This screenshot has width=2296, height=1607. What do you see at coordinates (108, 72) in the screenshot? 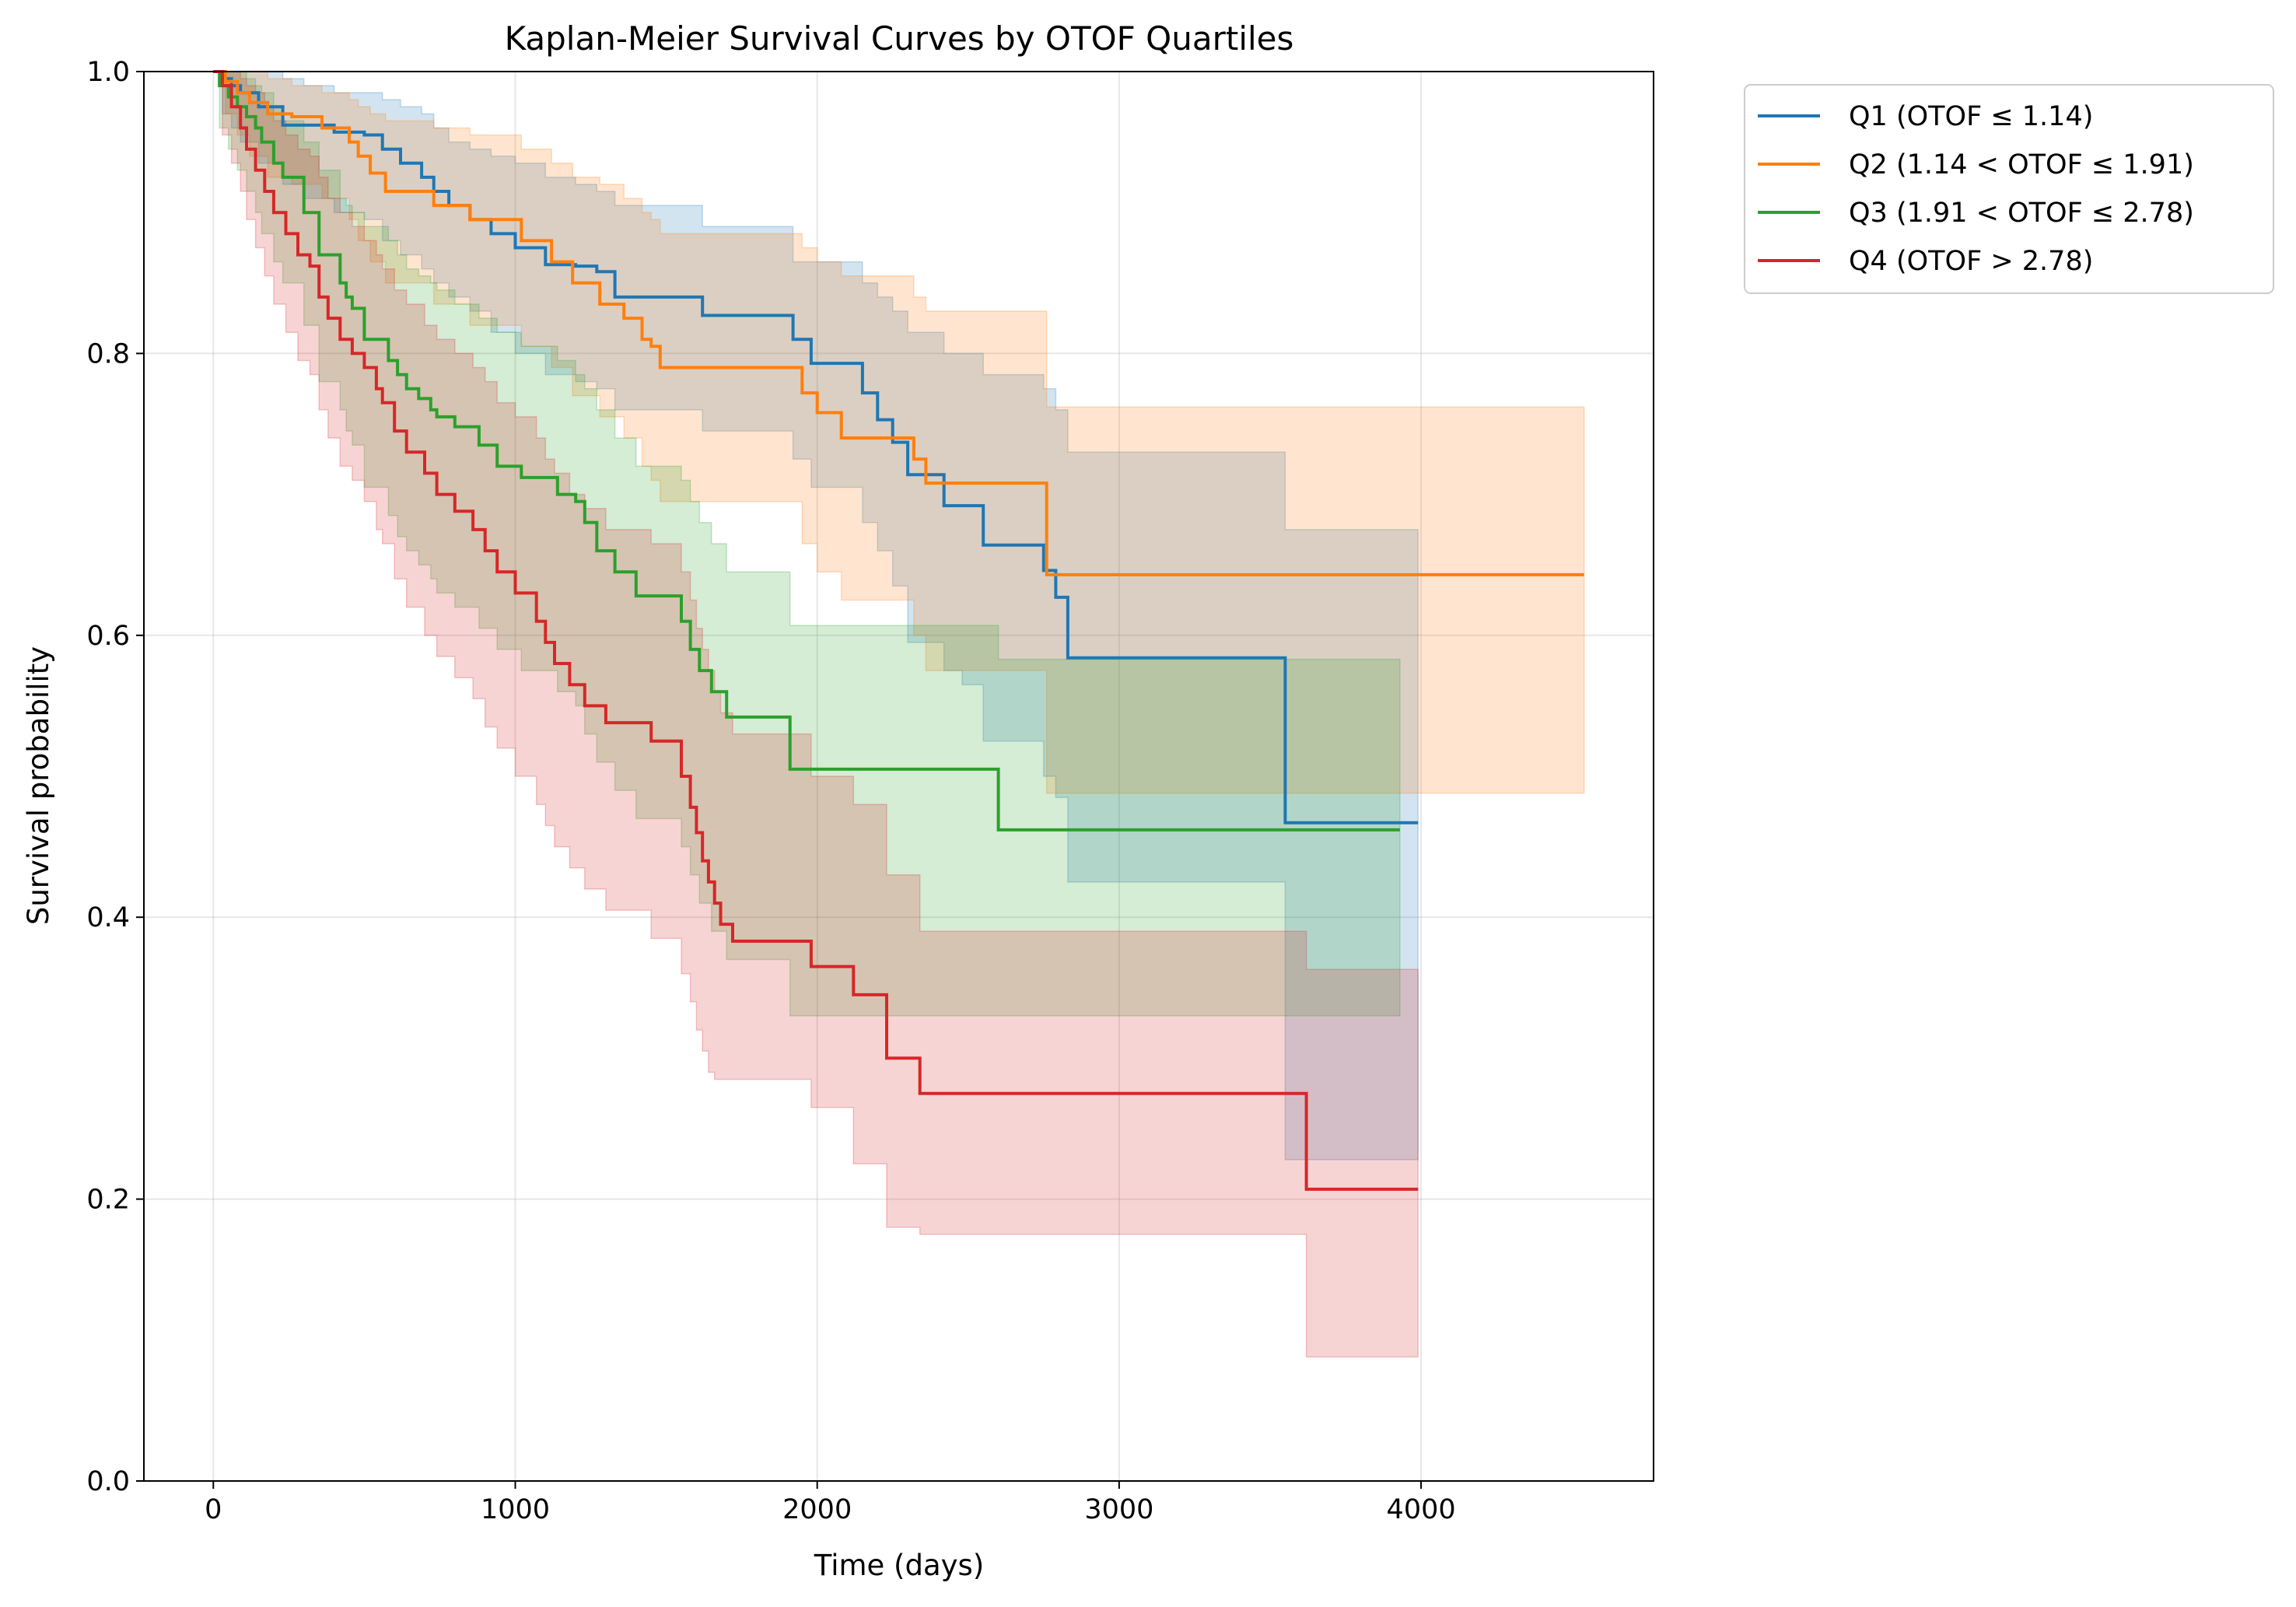
I see `y-tick-label: 1.0` at bounding box center [108, 72].